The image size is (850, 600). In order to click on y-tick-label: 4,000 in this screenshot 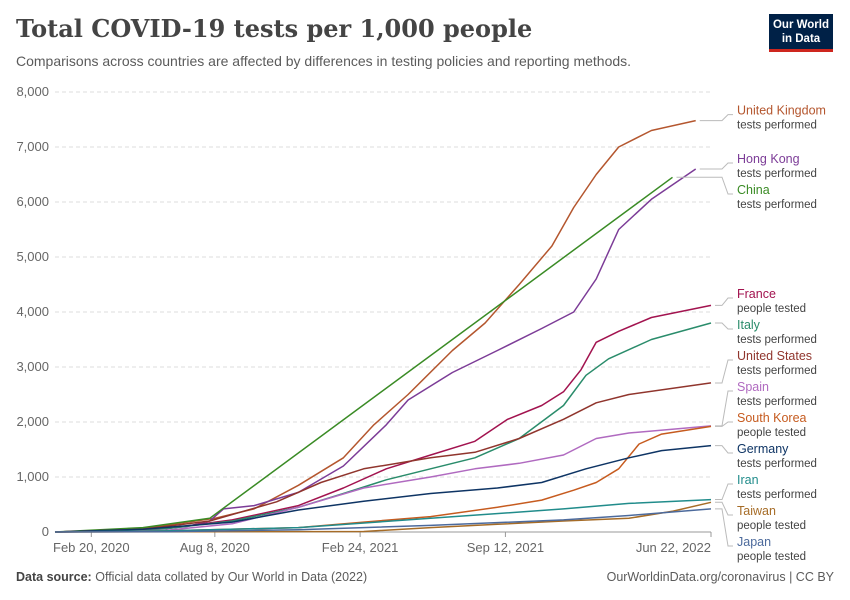, I will do `click(32, 311)`.